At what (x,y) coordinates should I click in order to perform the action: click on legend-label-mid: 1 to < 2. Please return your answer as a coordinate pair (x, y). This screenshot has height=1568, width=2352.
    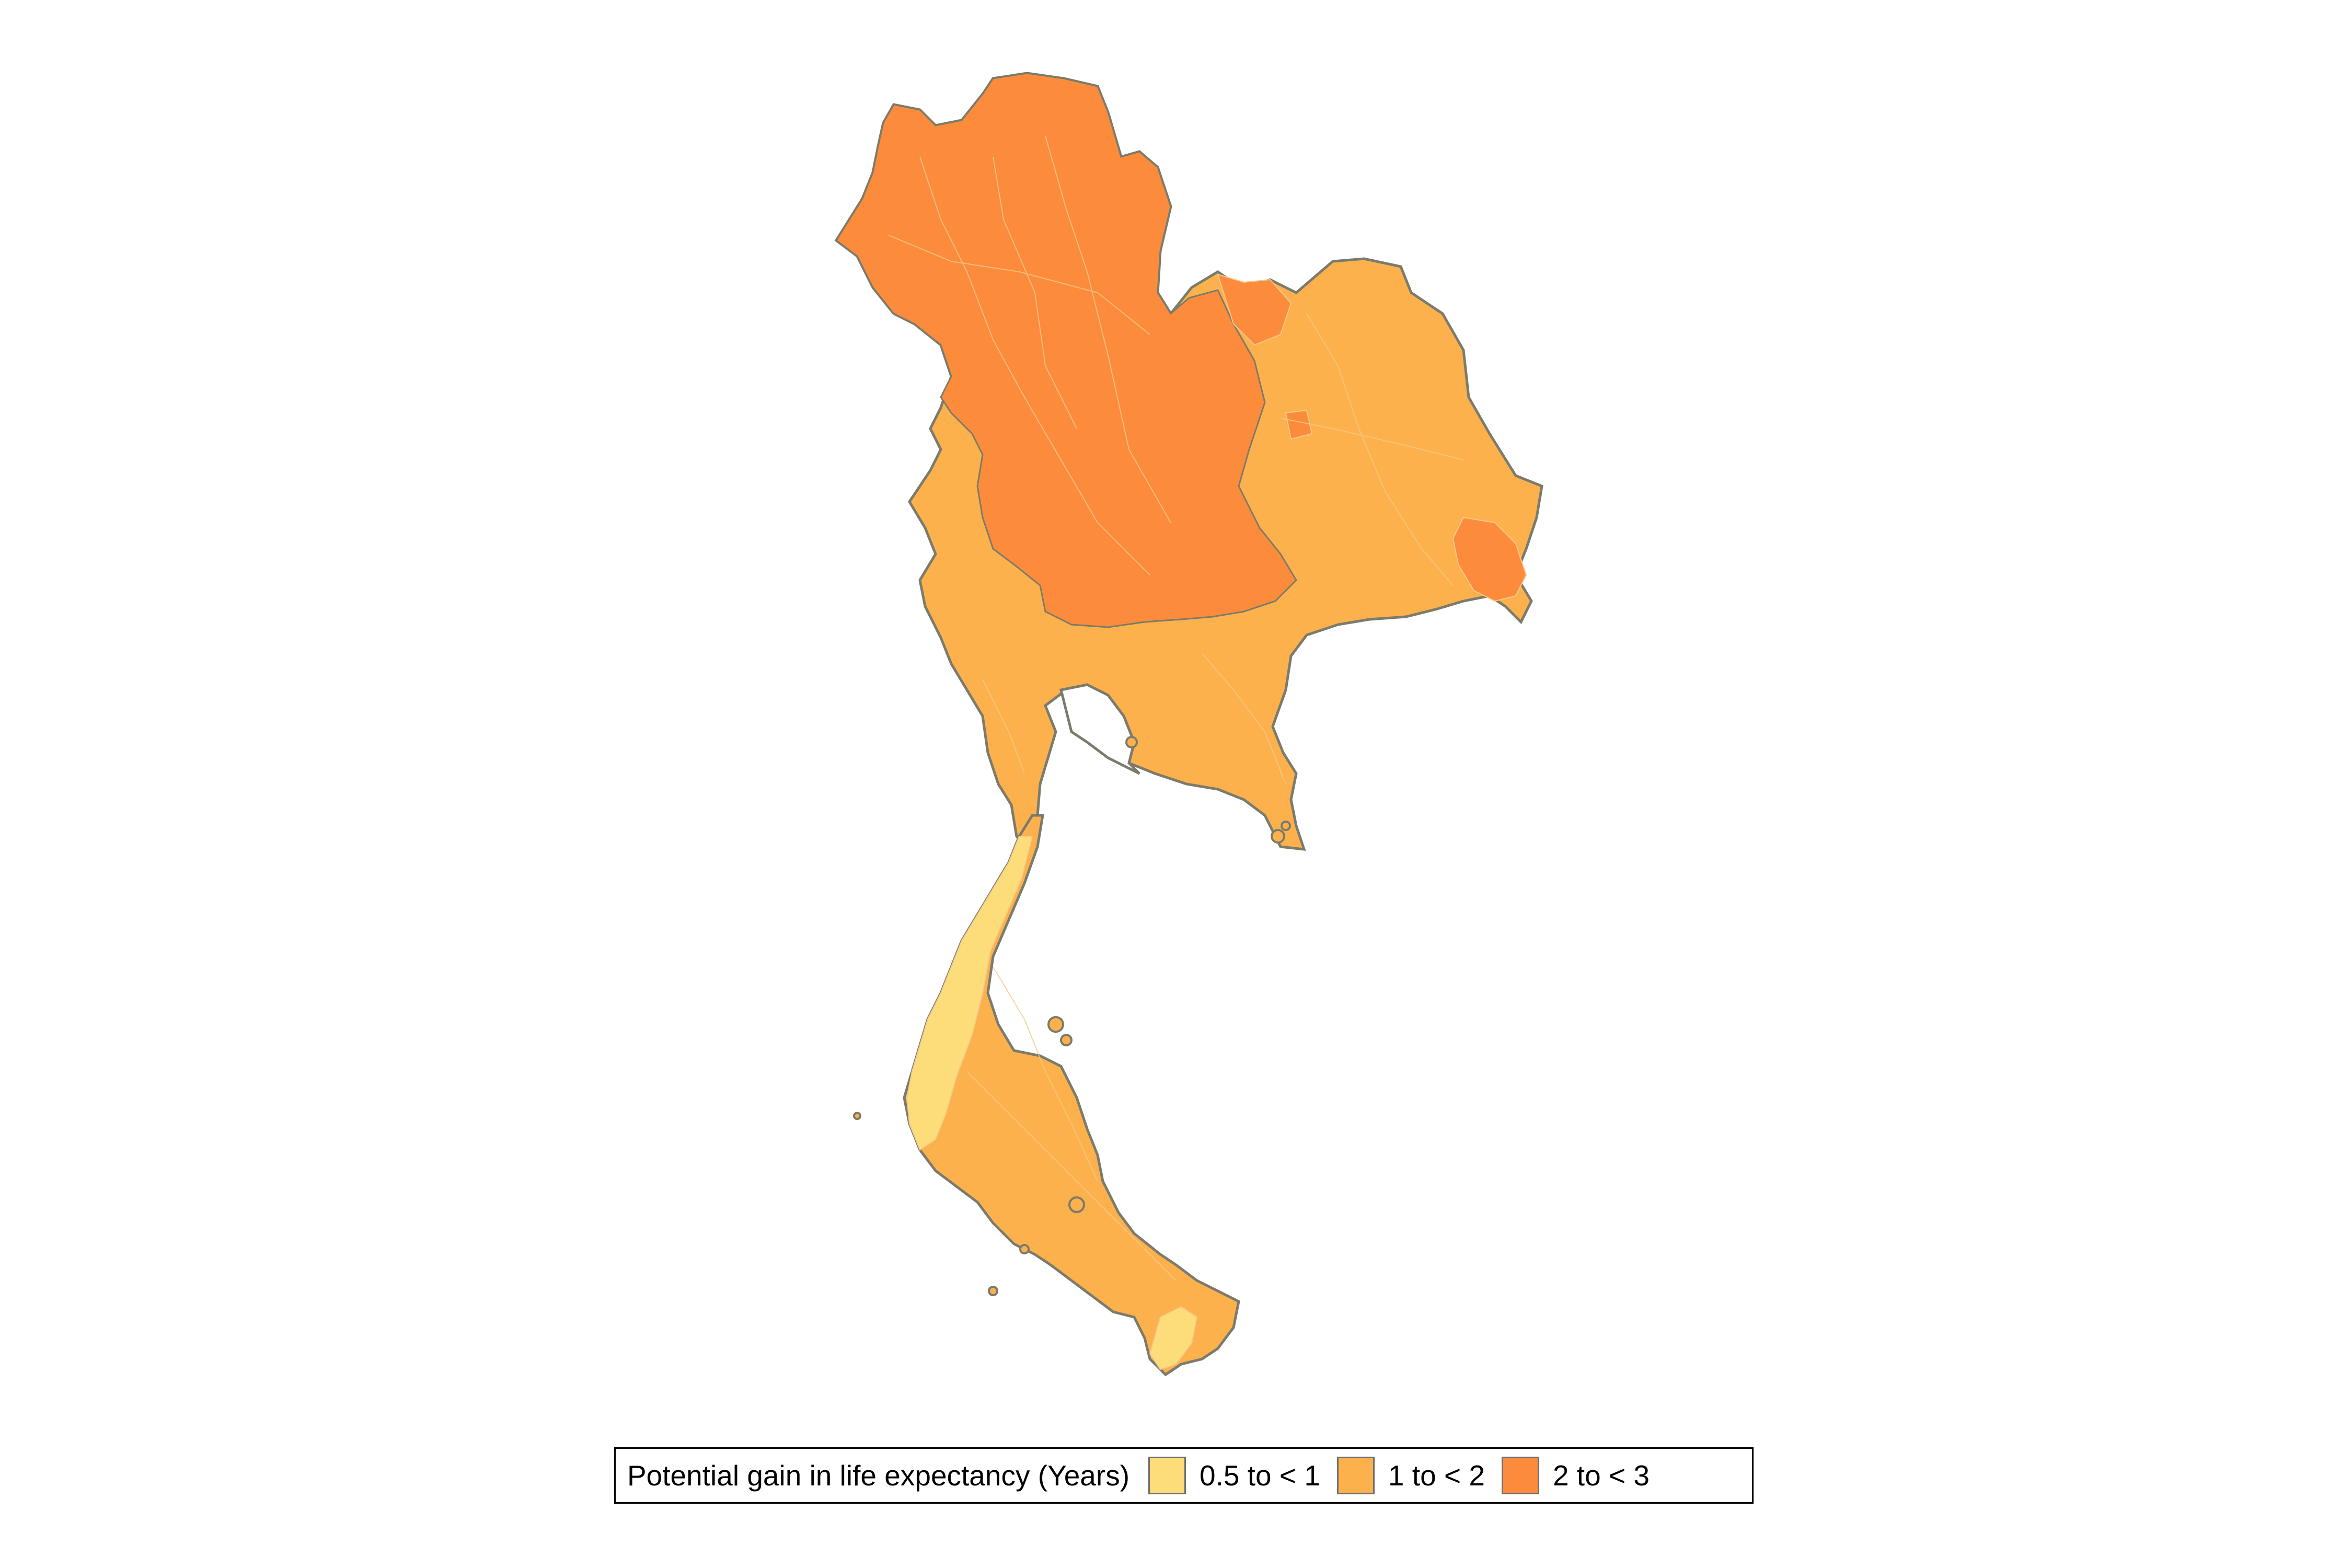
    Looking at the image, I should click on (1436, 1475).